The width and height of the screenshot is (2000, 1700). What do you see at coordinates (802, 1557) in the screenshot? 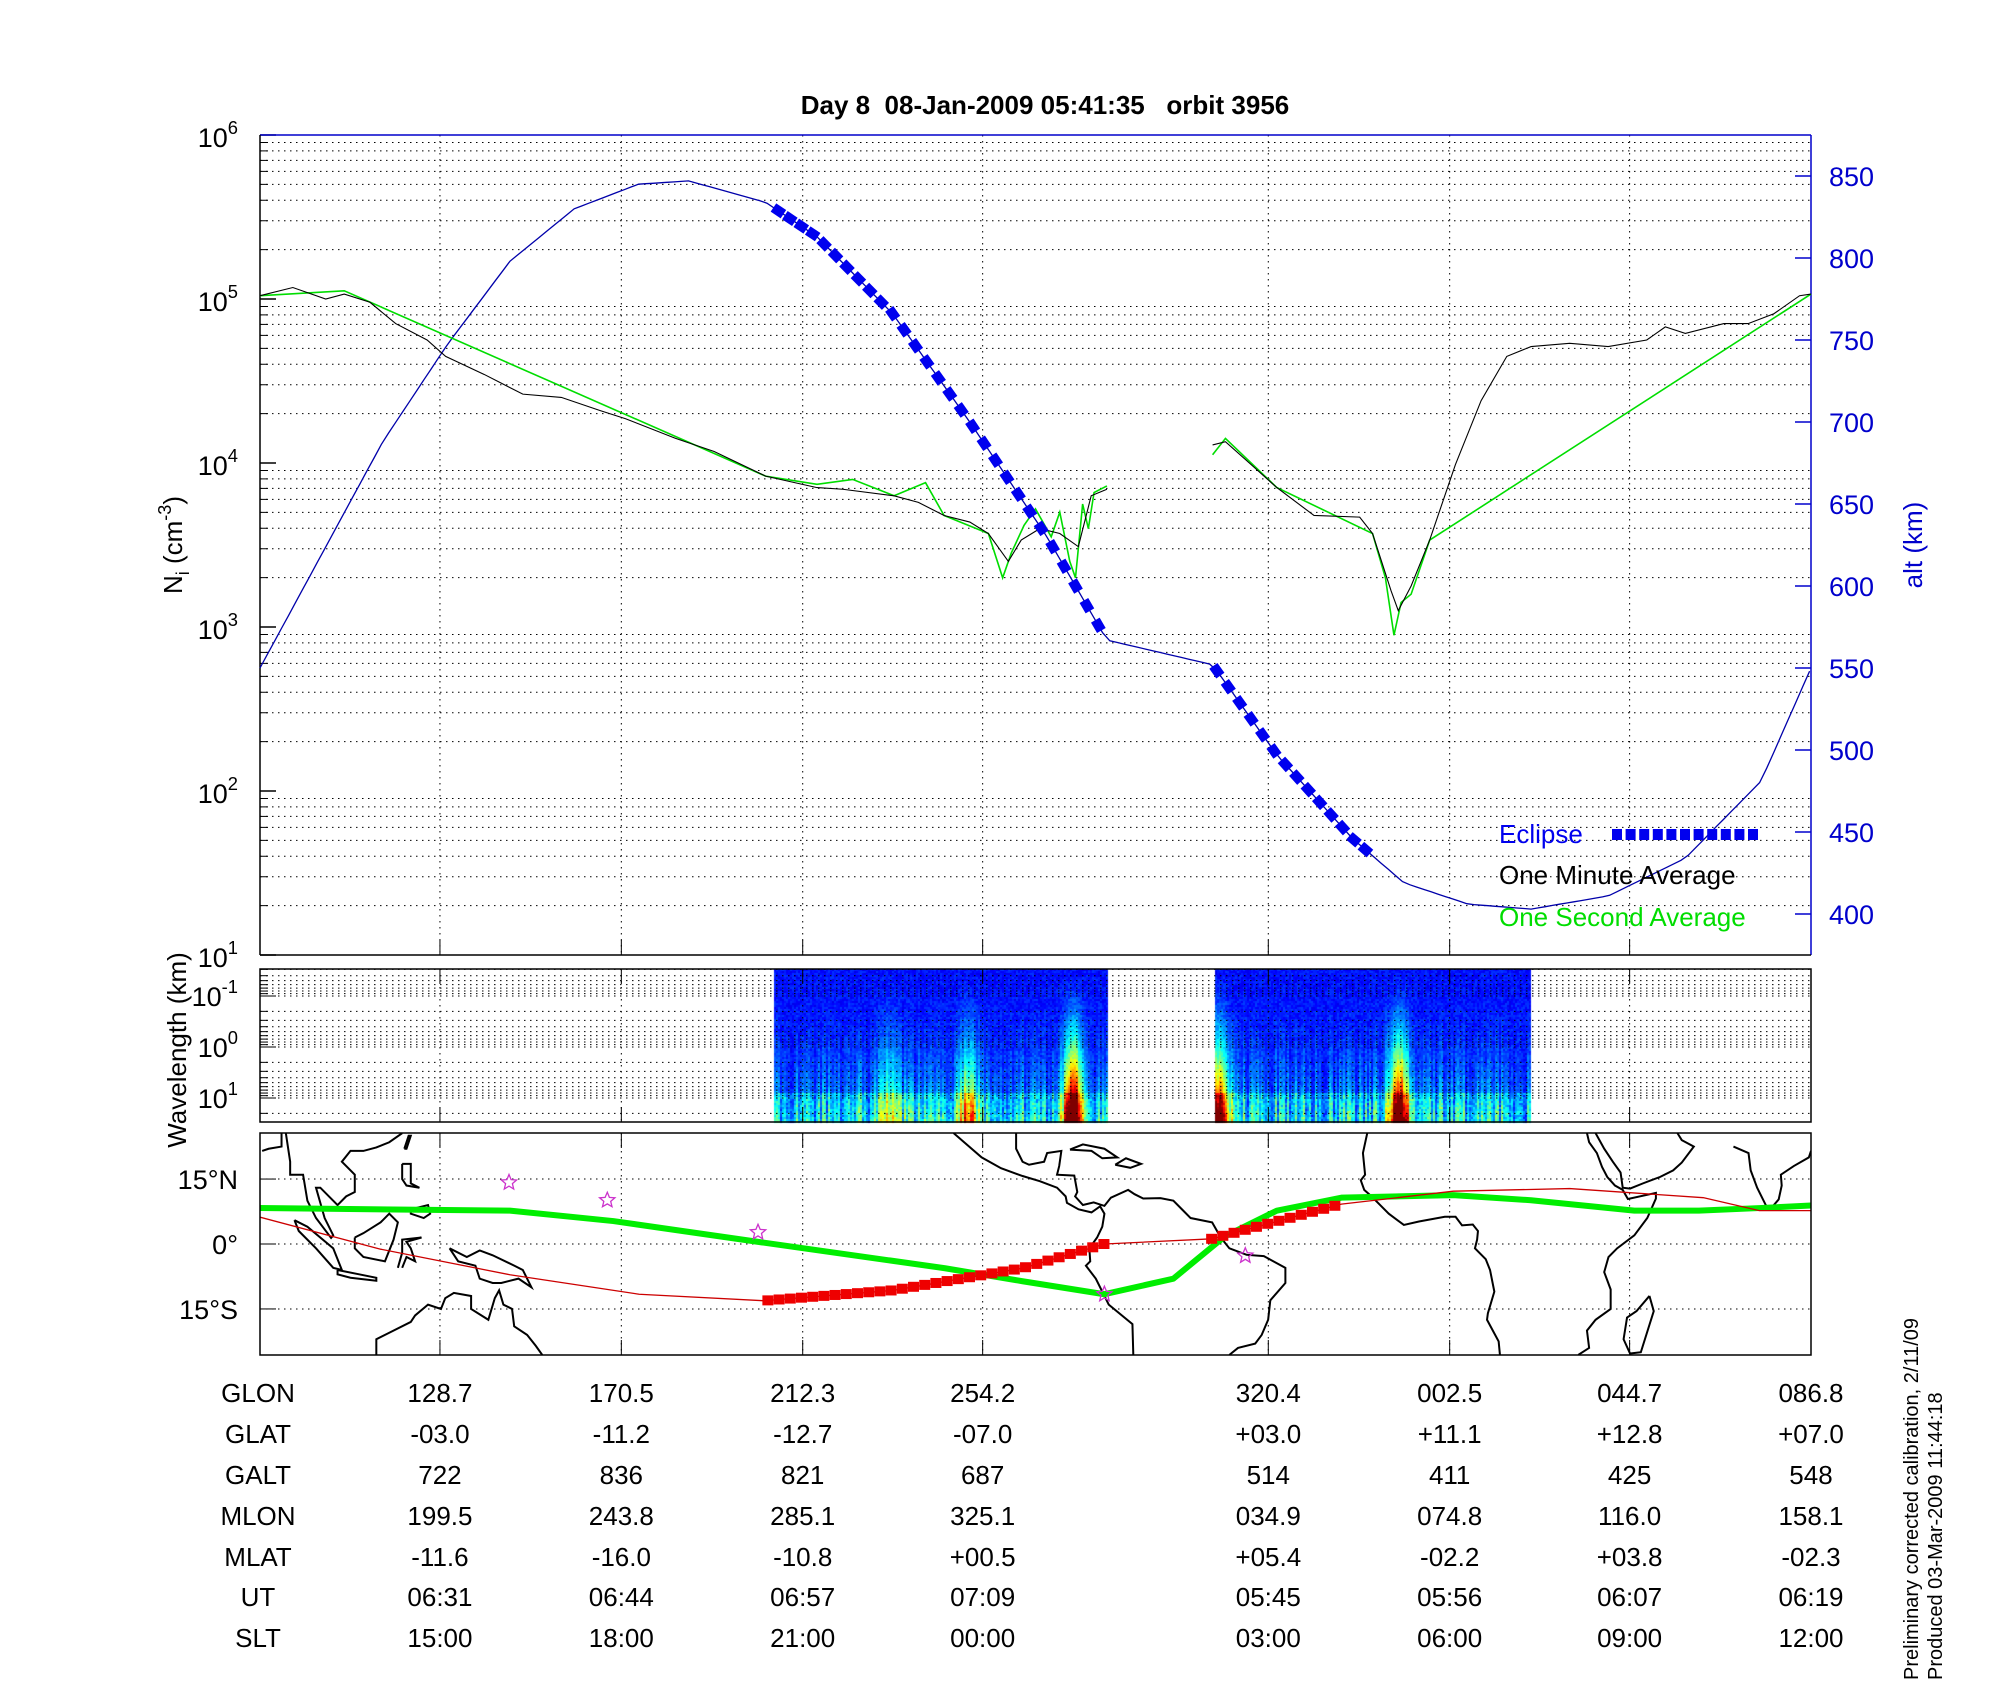
I see `table-cell: -10.8` at bounding box center [802, 1557].